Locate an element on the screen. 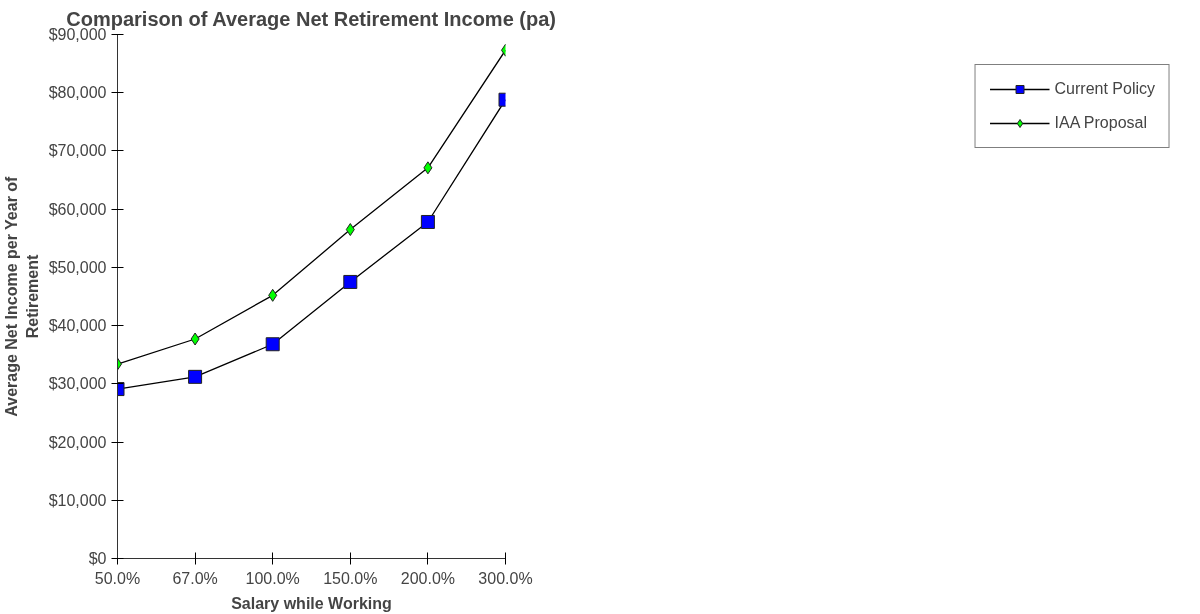  y-tick-label: $60,000 is located at coordinates (77, 209).